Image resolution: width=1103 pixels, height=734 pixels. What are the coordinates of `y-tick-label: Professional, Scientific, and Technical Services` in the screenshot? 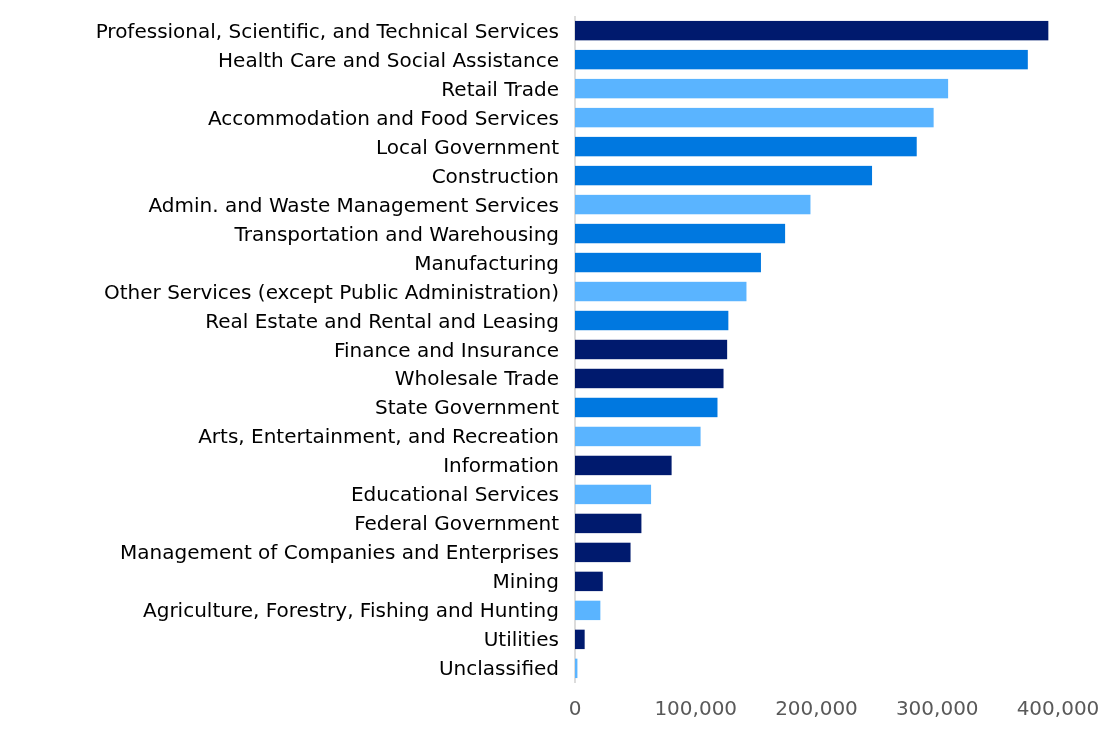 It's located at (327, 30).